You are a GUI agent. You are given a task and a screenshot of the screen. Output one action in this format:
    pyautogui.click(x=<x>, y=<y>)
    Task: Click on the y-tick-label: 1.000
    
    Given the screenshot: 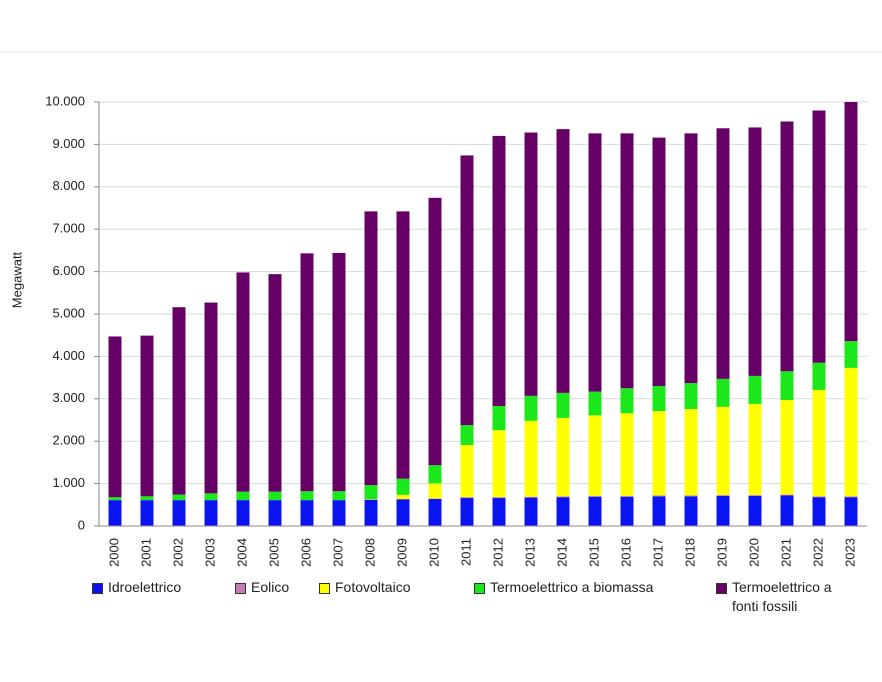 What is the action you would take?
    pyautogui.click(x=68, y=482)
    